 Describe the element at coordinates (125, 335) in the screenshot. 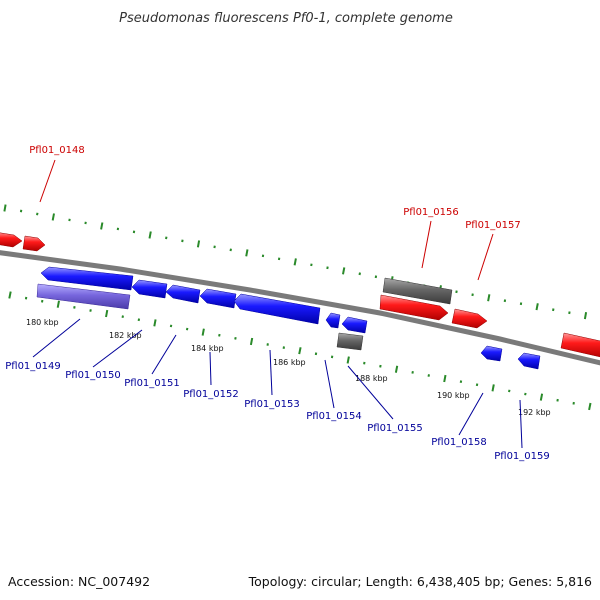

I see `scale-label-182-kbp: 182 kbp` at that location.